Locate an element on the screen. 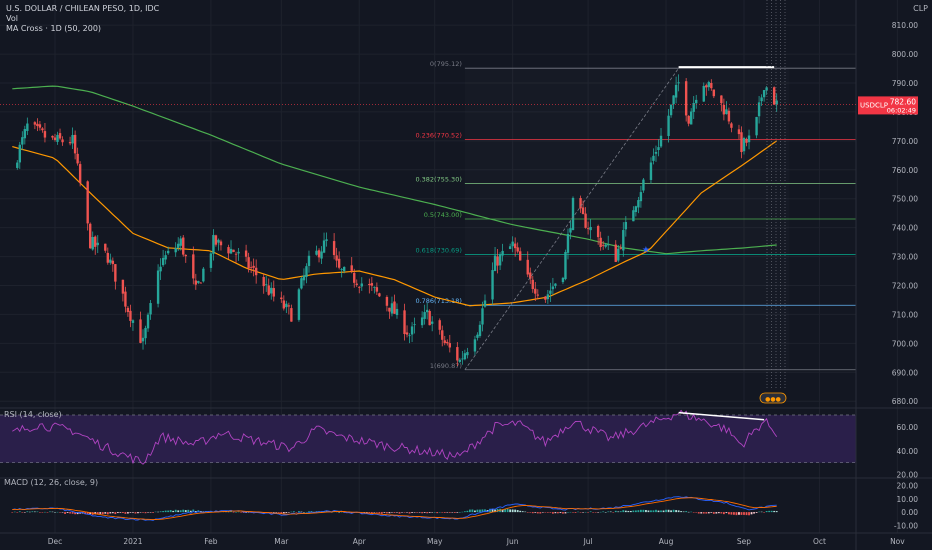  price-axis-tick-label: 750.00 is located at coordinates (905, 199).